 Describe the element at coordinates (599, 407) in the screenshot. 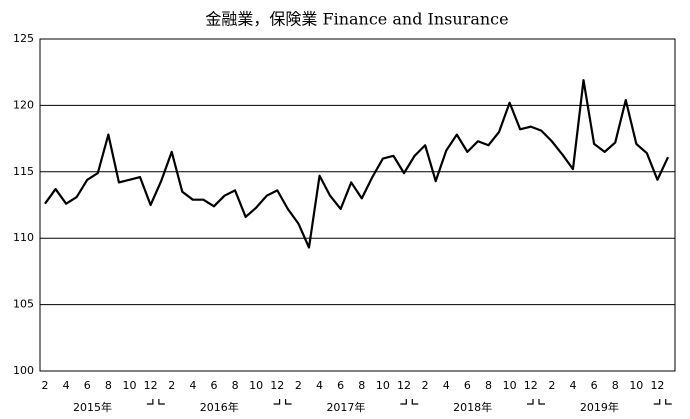

I see `year-label: 2019年` at that location.